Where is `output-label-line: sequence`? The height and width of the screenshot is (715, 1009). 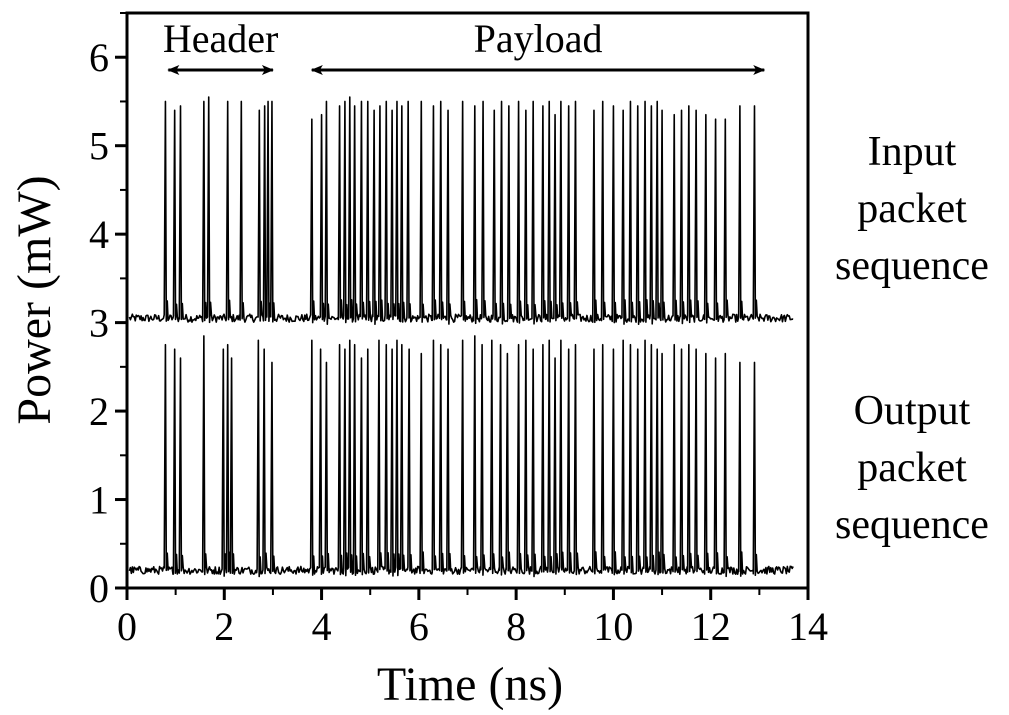 output-label-line: sequence is located at coordinates (912, 525).